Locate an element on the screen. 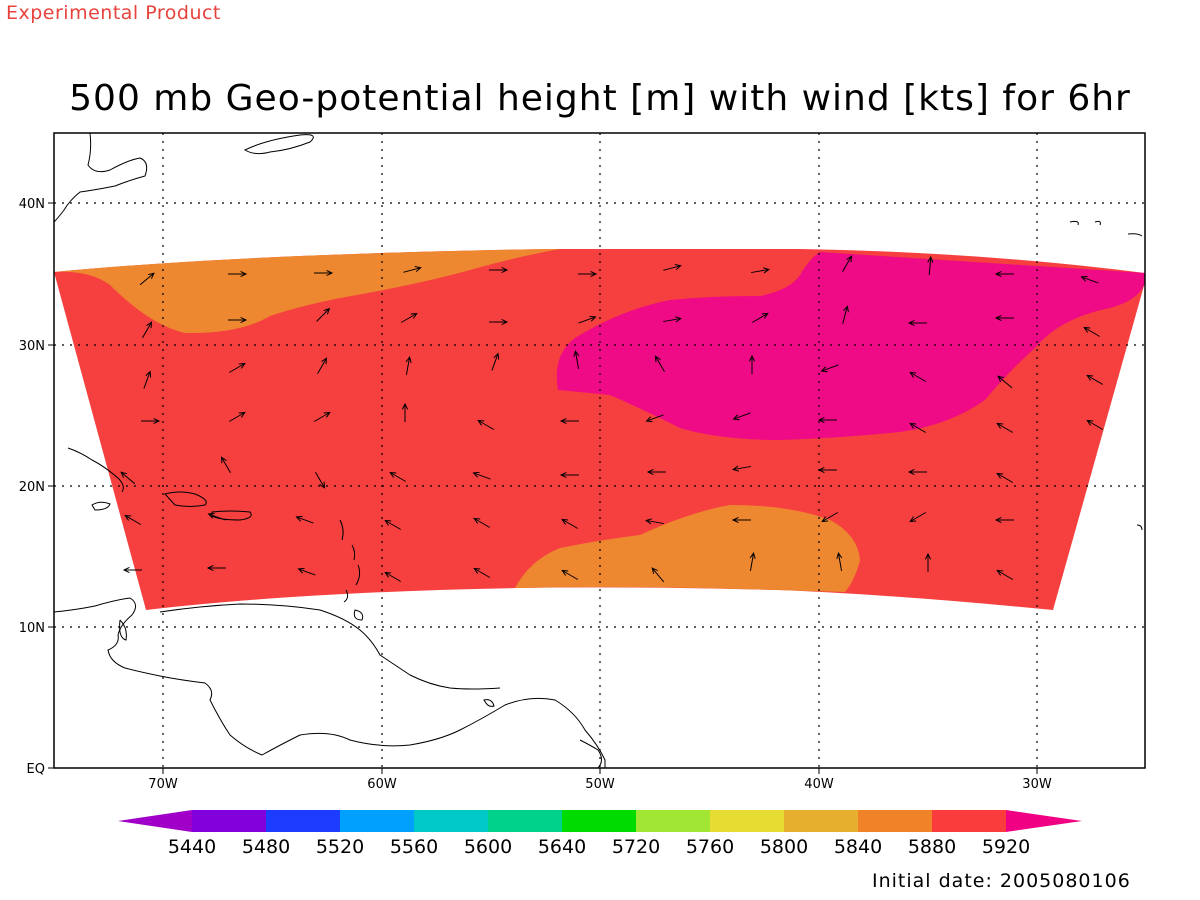 Image resolution: width=1200 pixels, height=900 pixels. coast-nova-scotia is located at coordinates (278, 144).